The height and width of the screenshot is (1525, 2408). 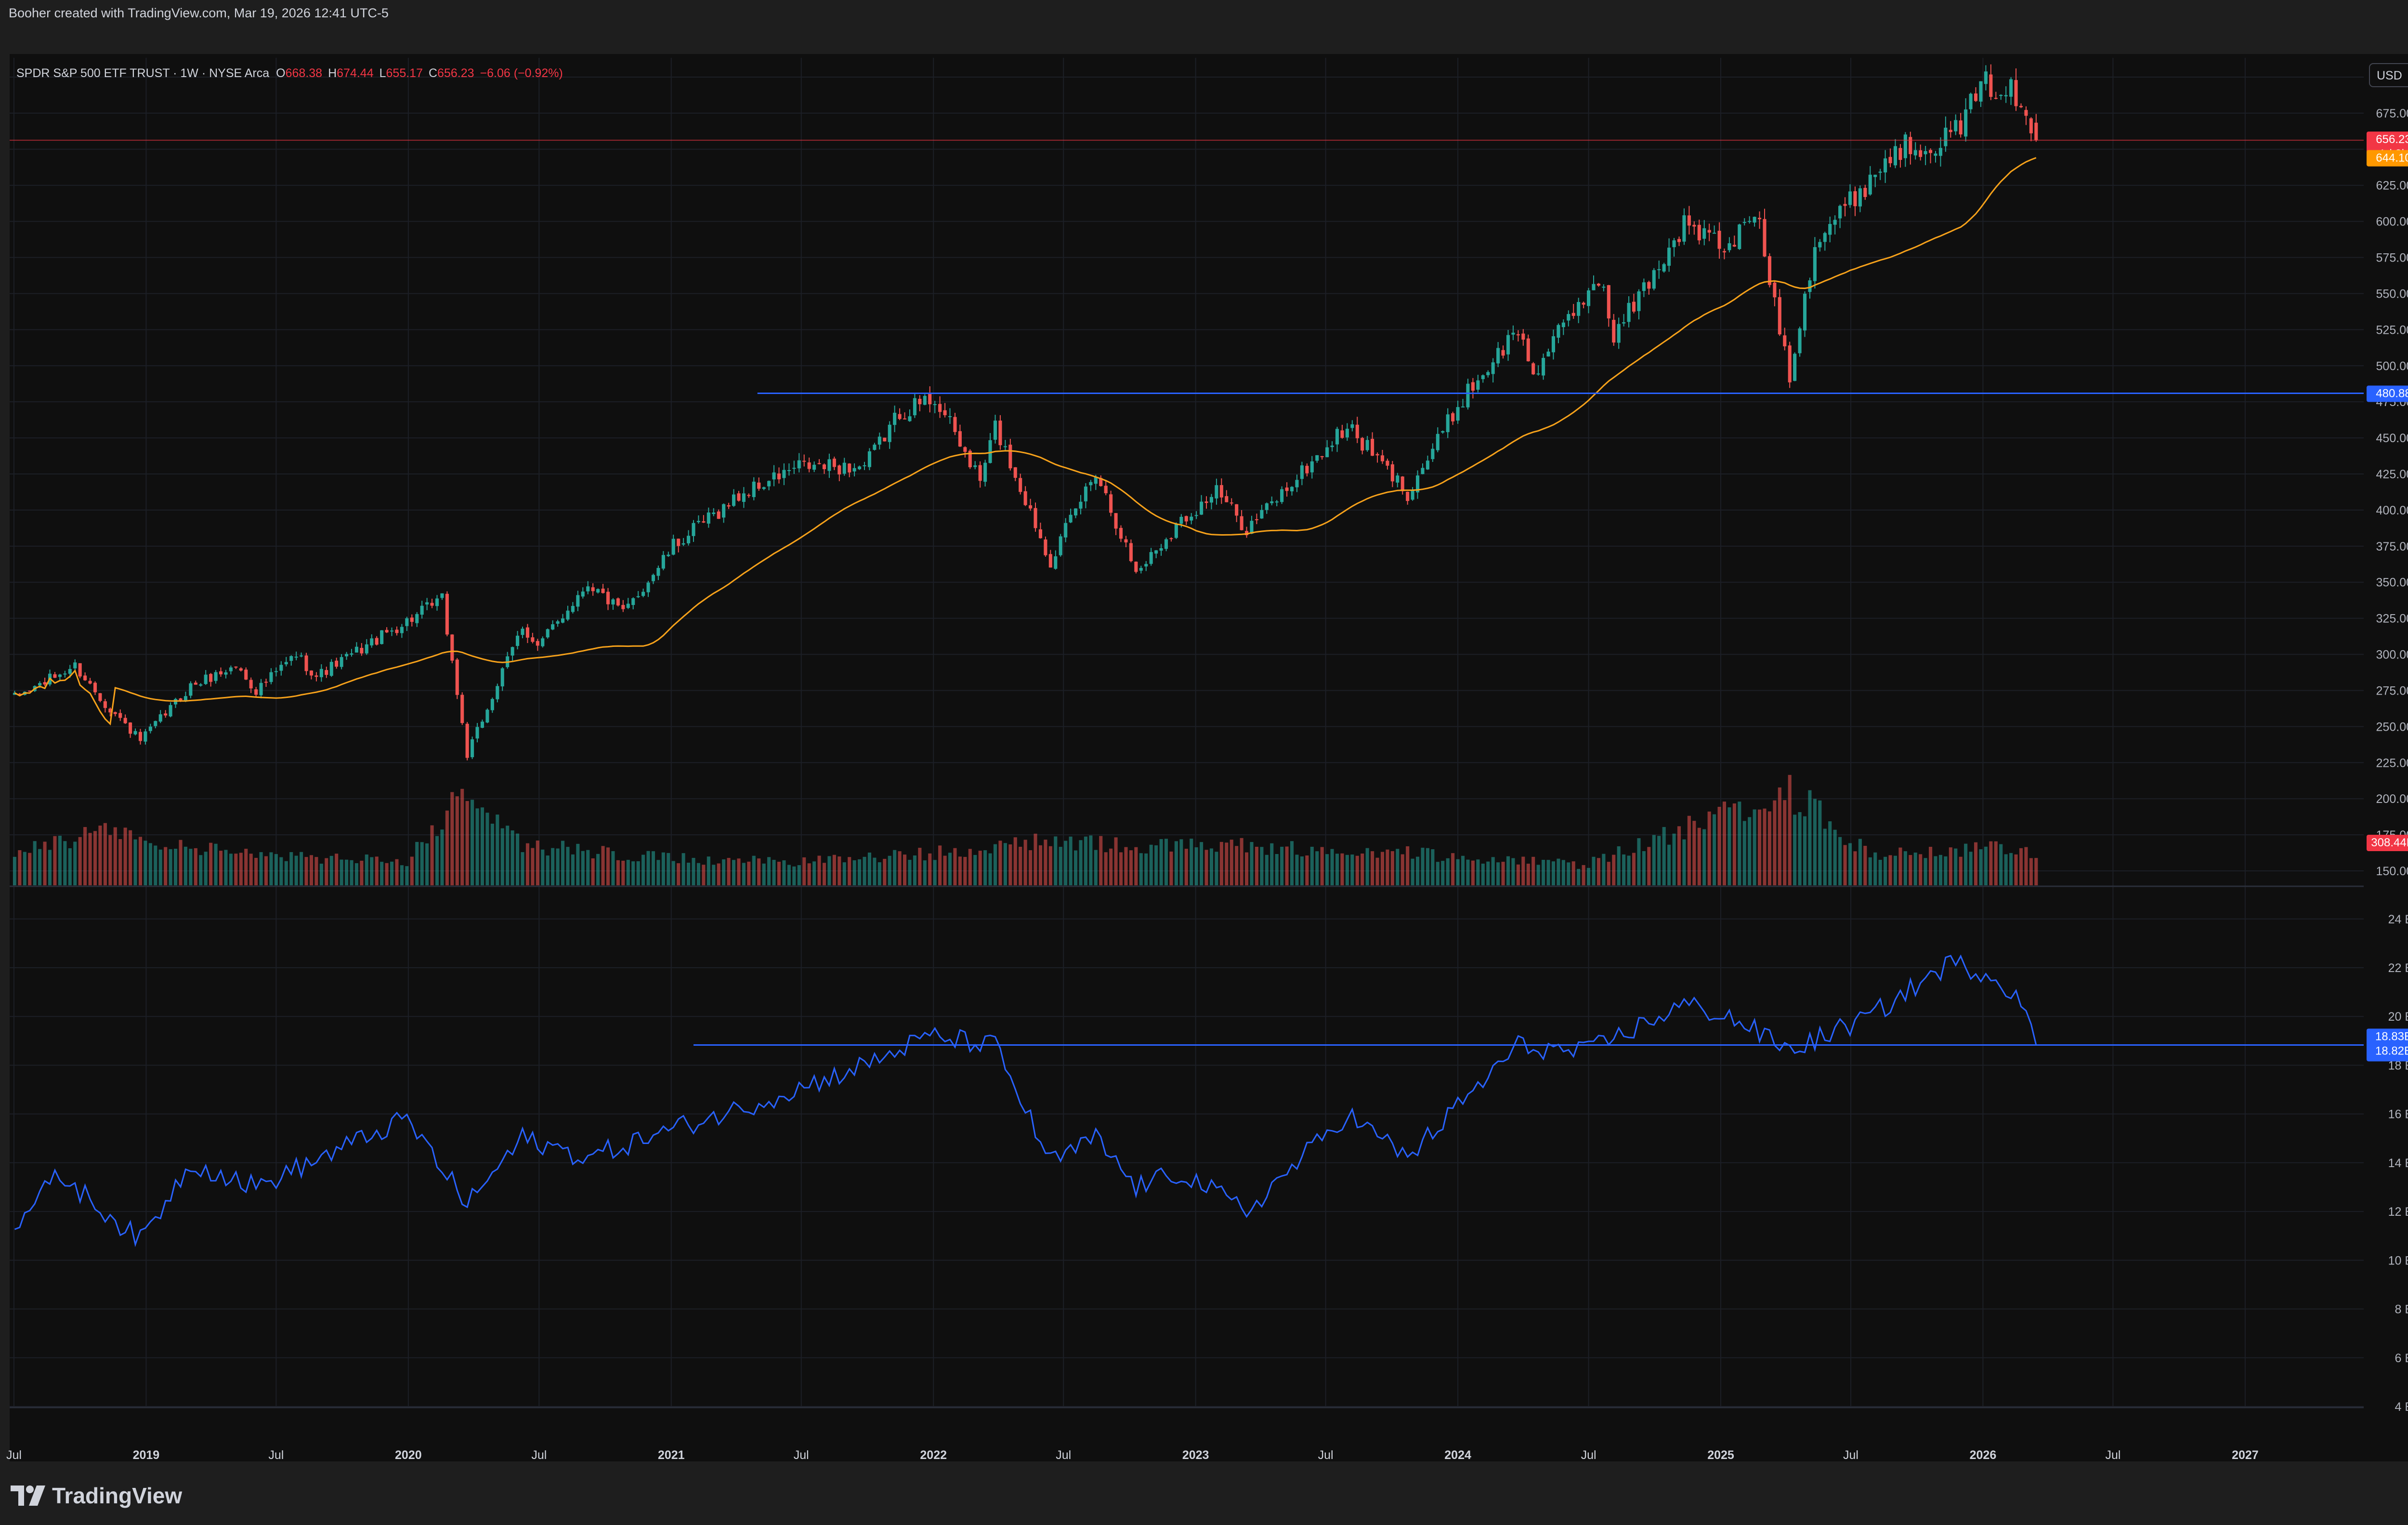 I want to click on volume-badge-text: 308.44M, so click(x=2389, y=843).